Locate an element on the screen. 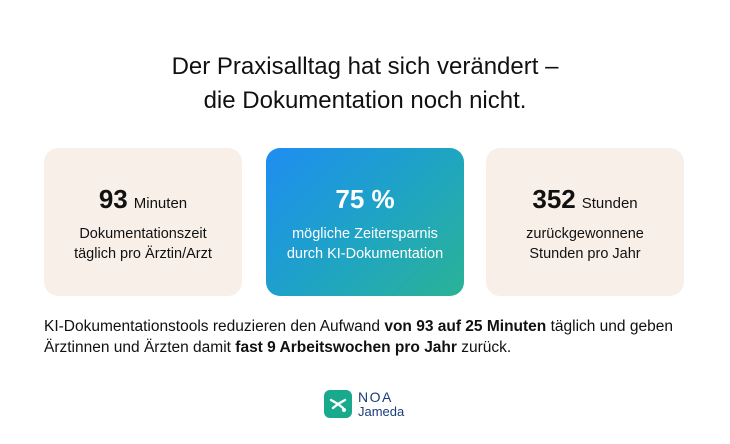 Image resolution: width=730 pixels, height=444 pixels. stat-description-line-1: Dokumentationszeit is located at coordinates (143, 234).